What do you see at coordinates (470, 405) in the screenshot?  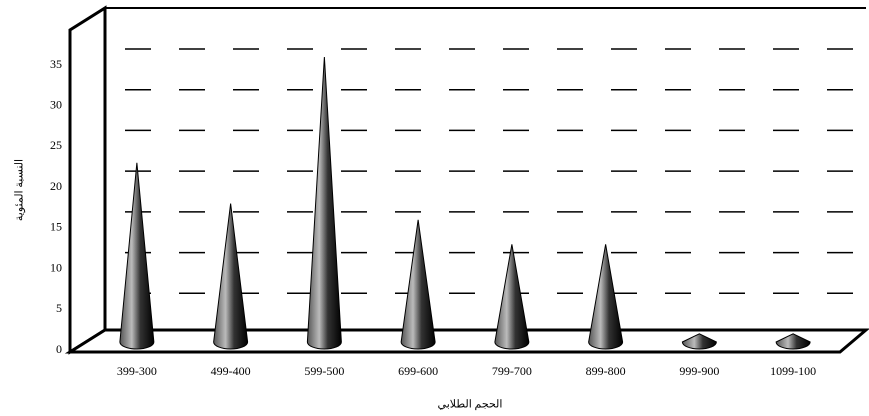 I see `x-axis-title: الحجم الطلابي` at bounding box center [470, 405].